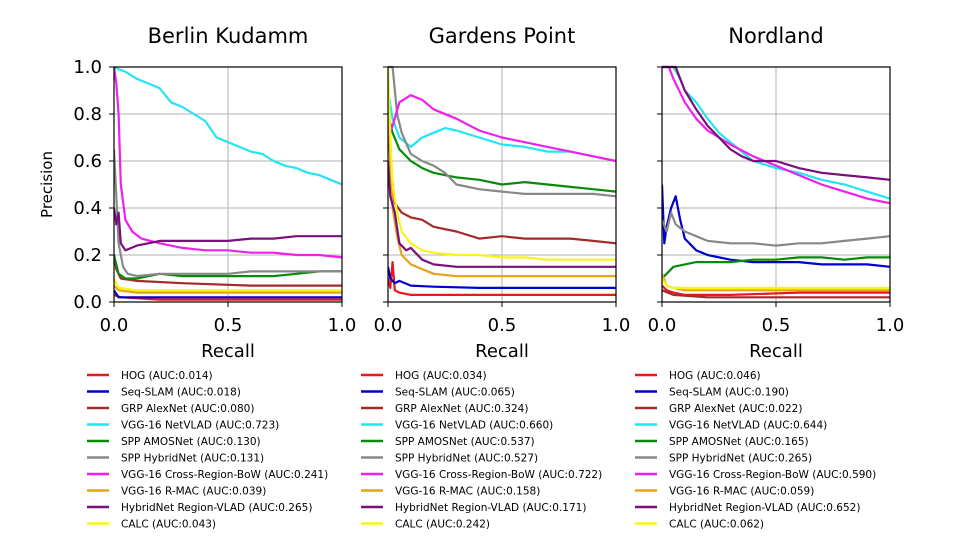 The image size is (956, 551). Describe the element at coordinates (228, 36) in the screenshot. I see `chart-title: Berlin Kudamm` at that location.